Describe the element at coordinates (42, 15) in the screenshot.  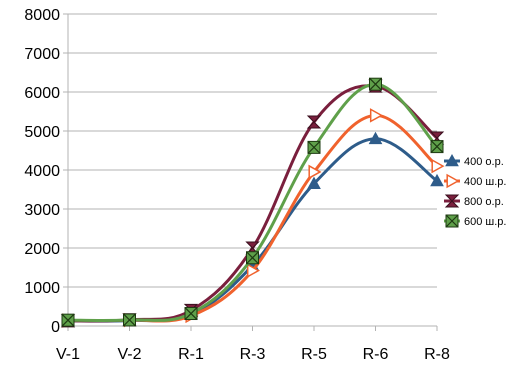
I see `y-tick-label: 8000` at that location.